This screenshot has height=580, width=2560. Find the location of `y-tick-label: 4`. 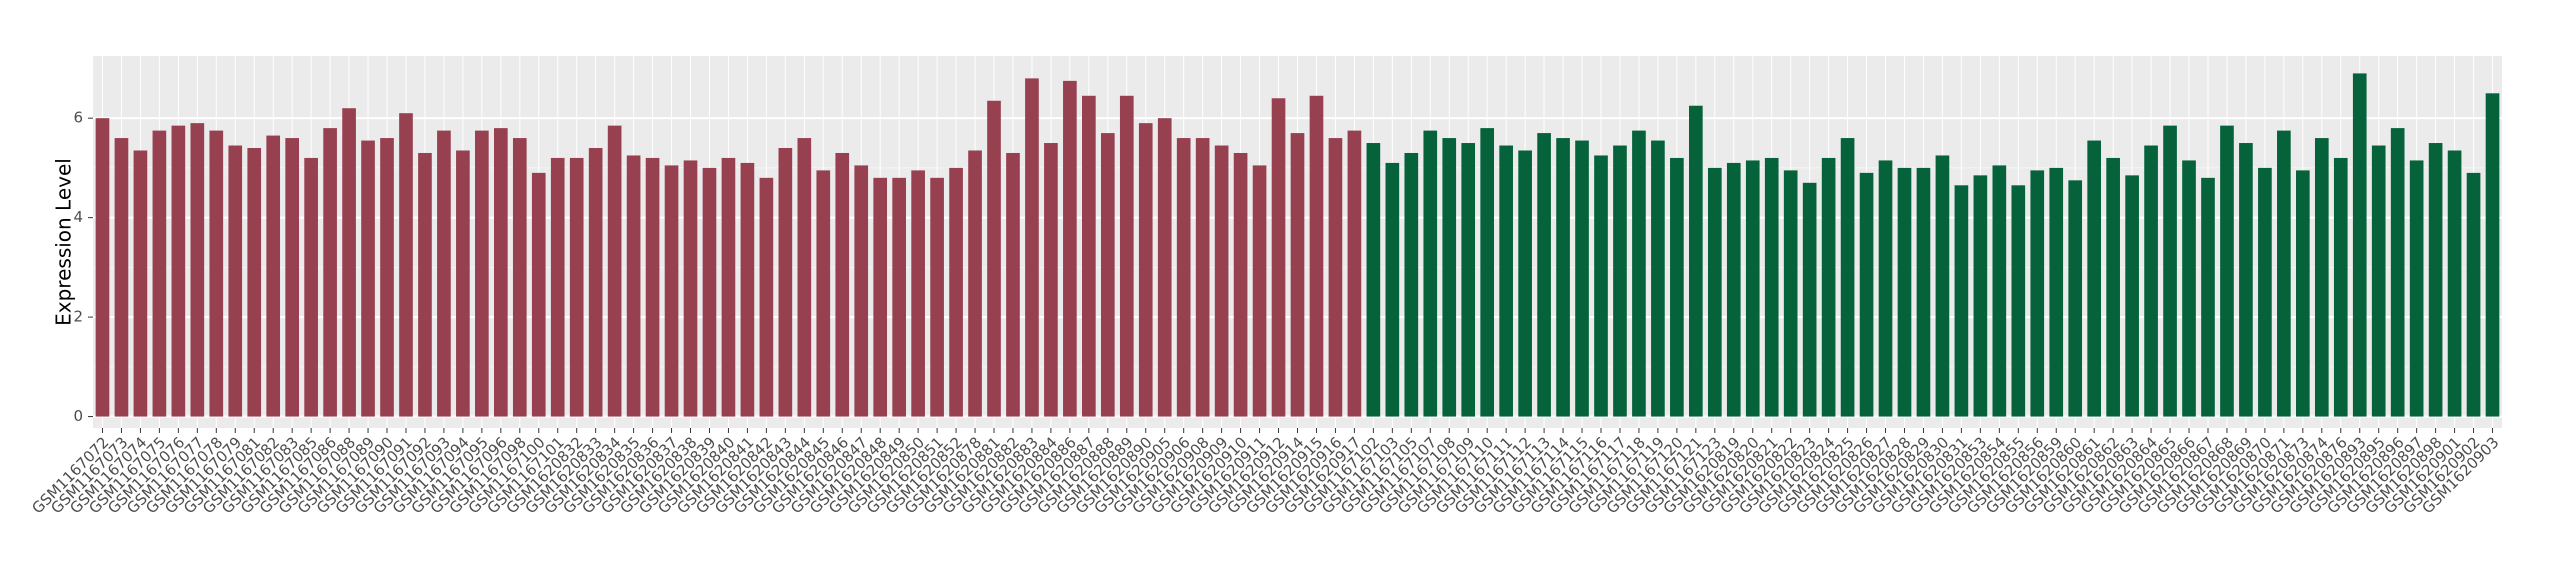

y-tick-label: 4 is located at coordinates (78, 217).